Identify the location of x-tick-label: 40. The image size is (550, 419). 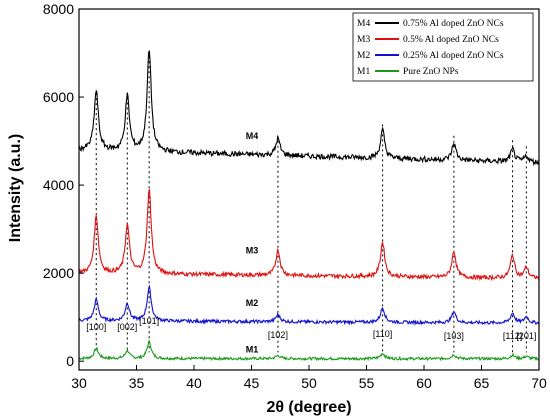
(194, 383).